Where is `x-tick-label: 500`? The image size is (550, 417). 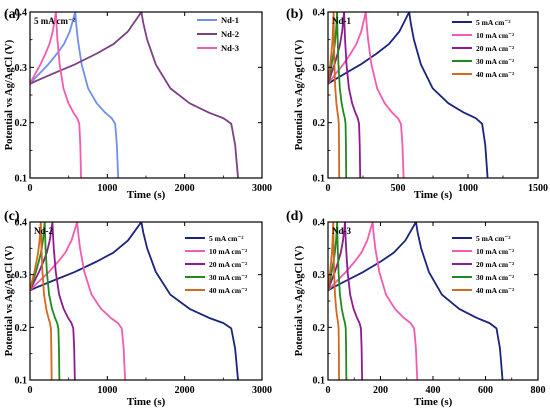 x-tick-label: 500 is located at coordinates (398, 188).